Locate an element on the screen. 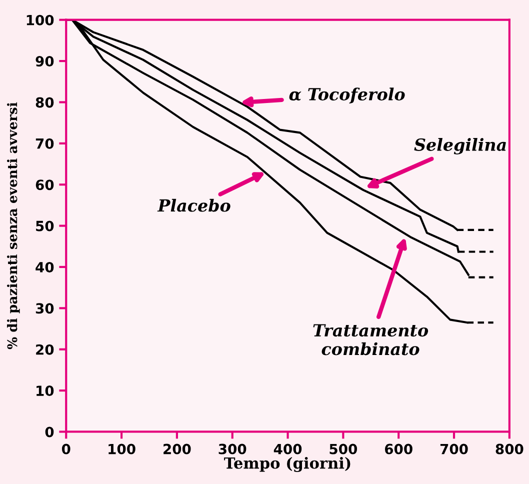  annotation: Selegilina is located at coordinates (460, 146).